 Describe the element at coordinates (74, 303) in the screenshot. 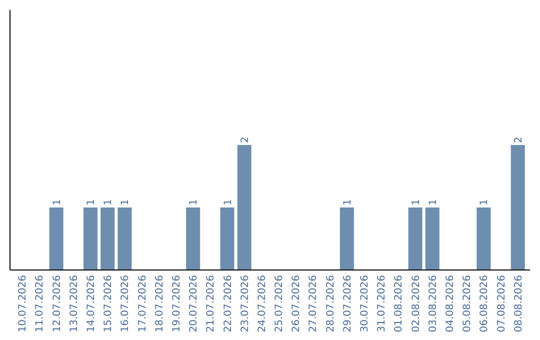

I see `x-tick-label: 13.07.2026` at that location.